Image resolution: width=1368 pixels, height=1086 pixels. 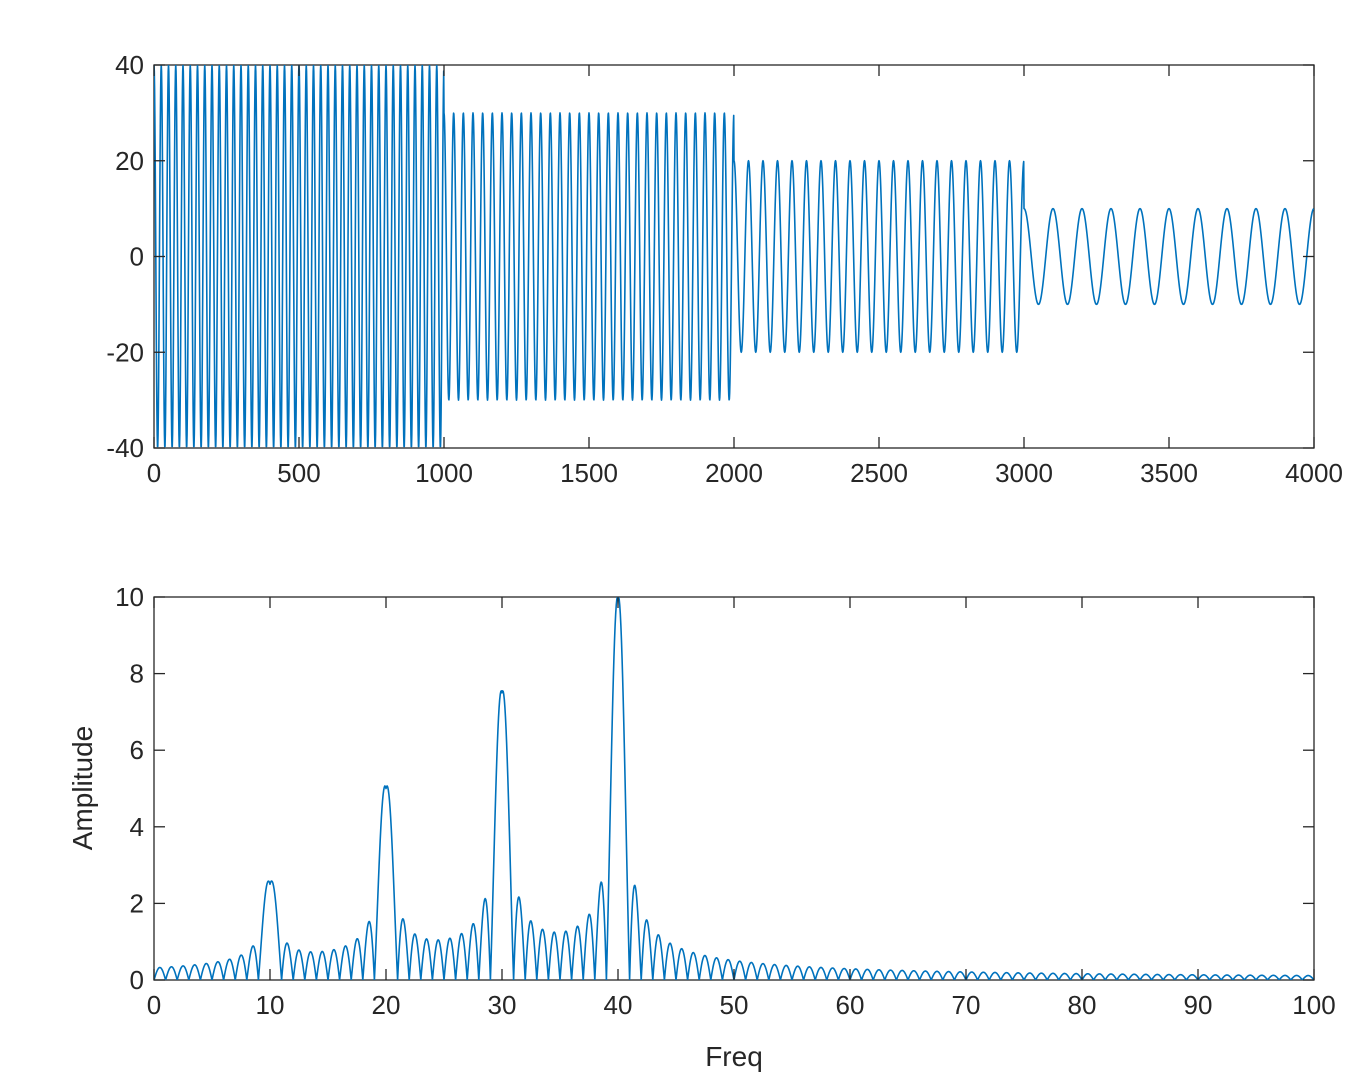 What do you see at coordinates (1169, 473) in the screenshot?
I see `time-domain-x-tick-label: 3500` at bounding box center [1169, 473].